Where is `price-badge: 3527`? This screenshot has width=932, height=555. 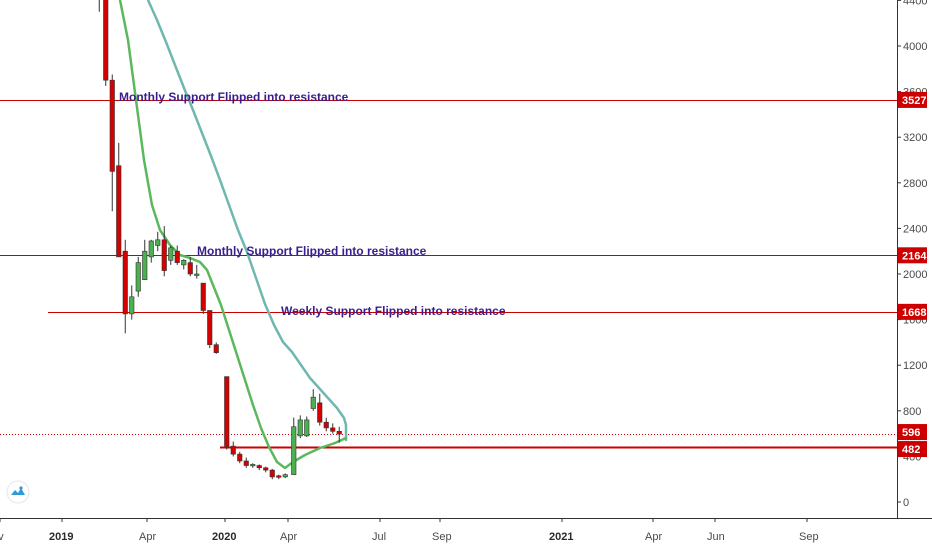 price-badge: 3527 is located at coordinates (912, 99).